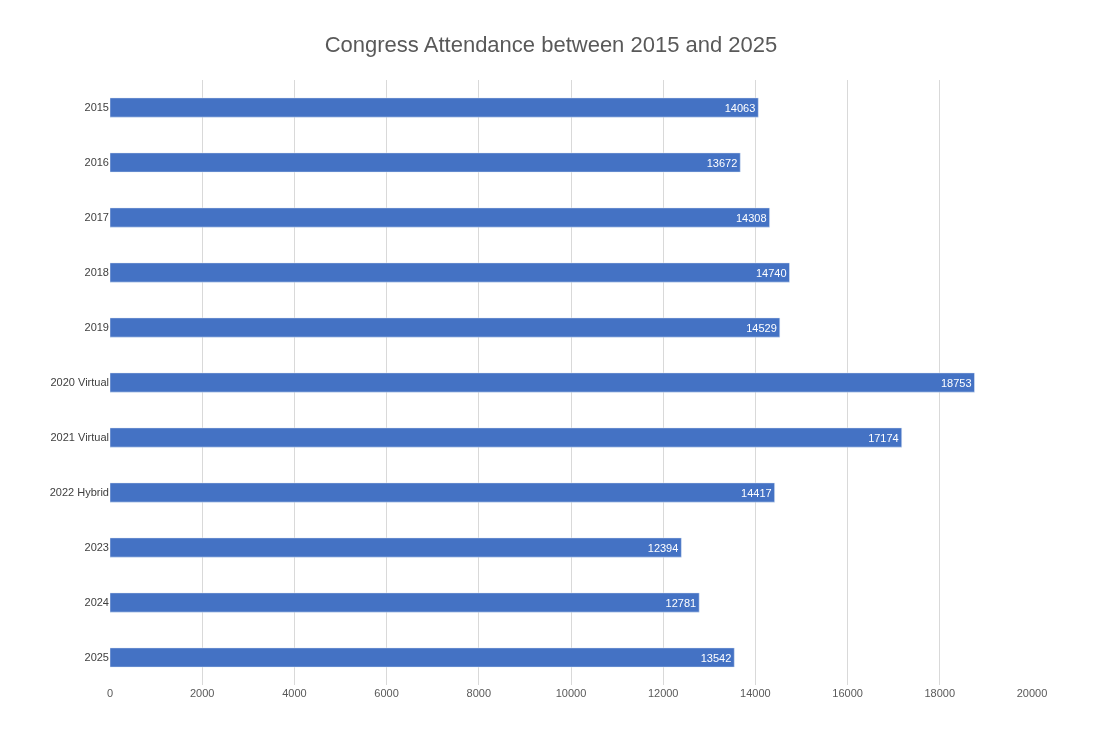 This screenshot has height=735, width=1102. I want to click on data-label: 12781, so click(681, 602).